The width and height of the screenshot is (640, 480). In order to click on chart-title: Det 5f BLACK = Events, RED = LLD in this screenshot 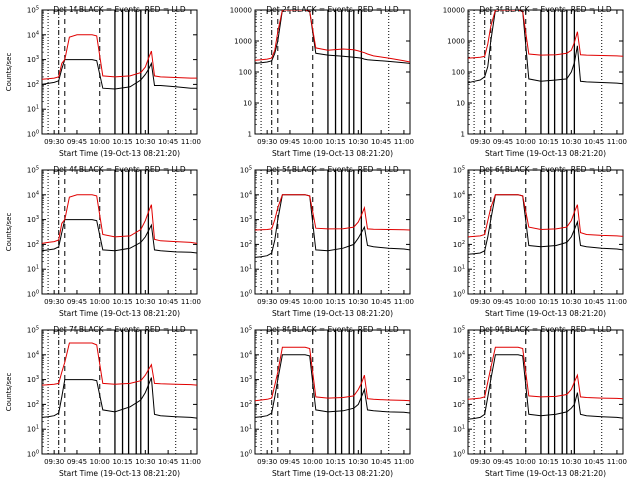, I will do `click(332, 169)`.